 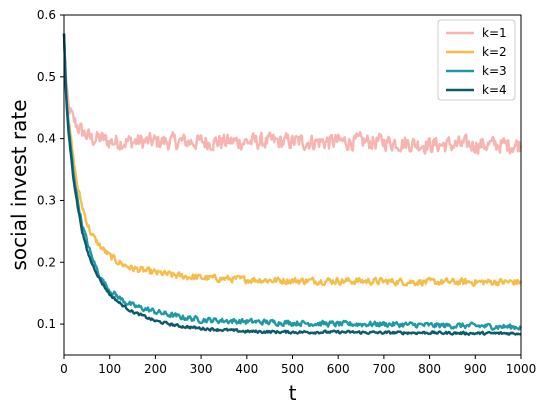 What do you see at coordinates (475, 369) in the screenshot?
I see `x-tick-label: 900` at bounding box center [475, 369].